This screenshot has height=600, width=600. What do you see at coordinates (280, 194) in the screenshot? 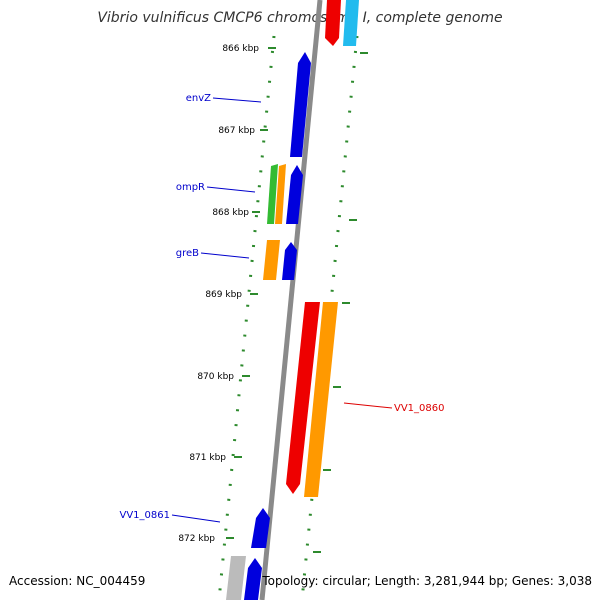
I see `gene-ompr-orange` at bounding box center [280, 194].